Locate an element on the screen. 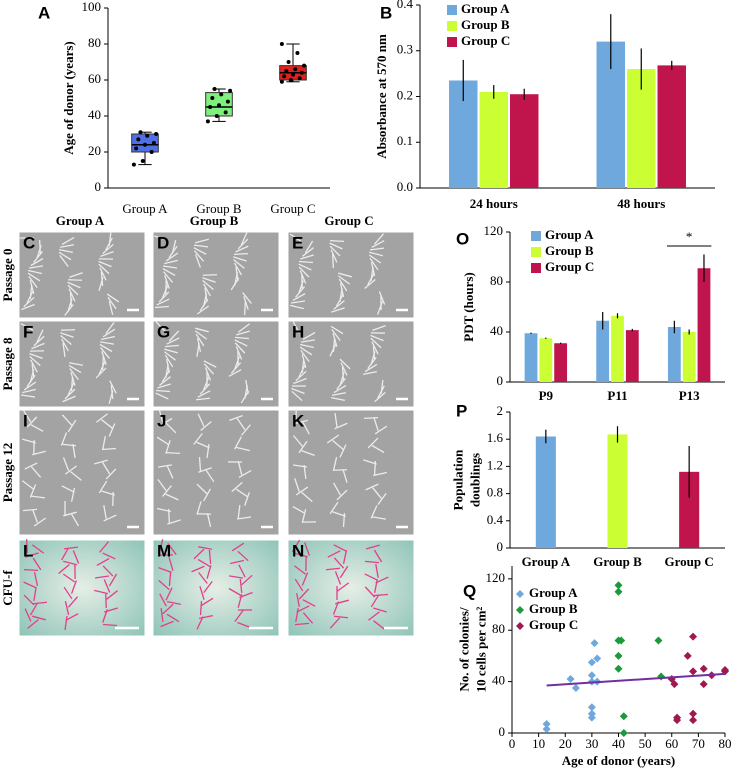  annotation: * is located at coordinates (689, 236).